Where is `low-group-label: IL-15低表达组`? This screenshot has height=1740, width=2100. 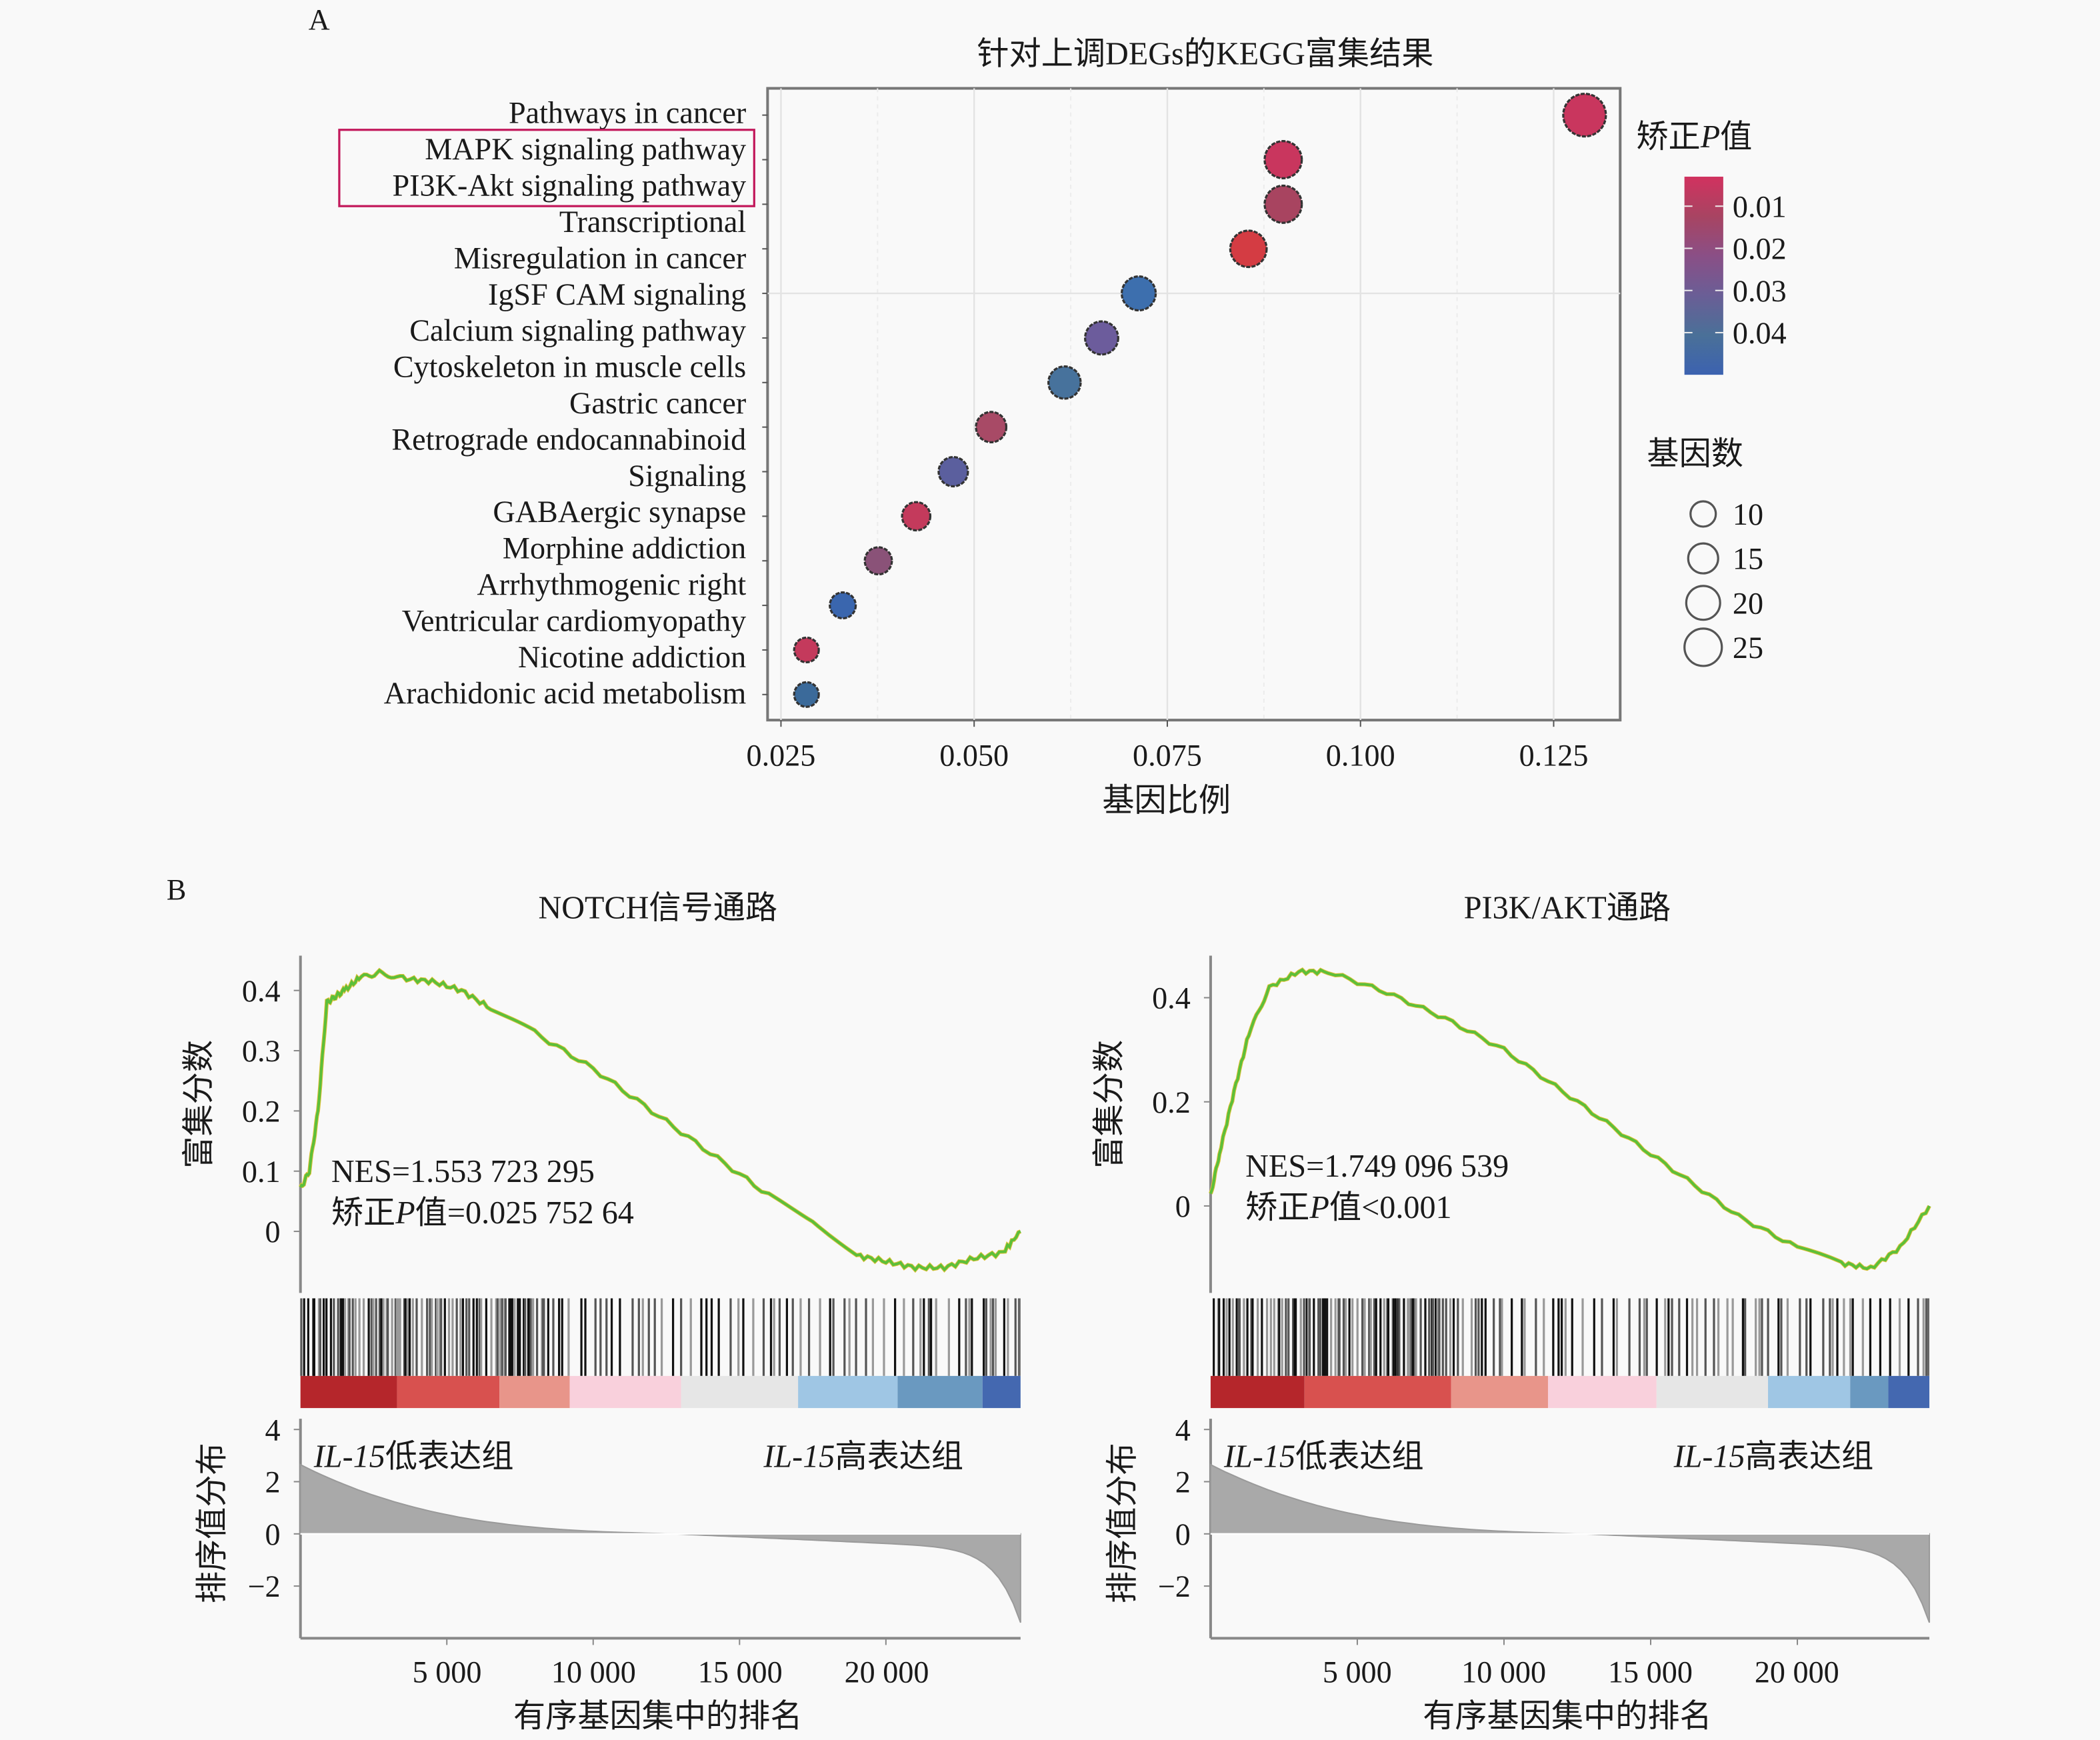 low-group-label: IL-15低表达组 is located at coordinates (413, 1456).